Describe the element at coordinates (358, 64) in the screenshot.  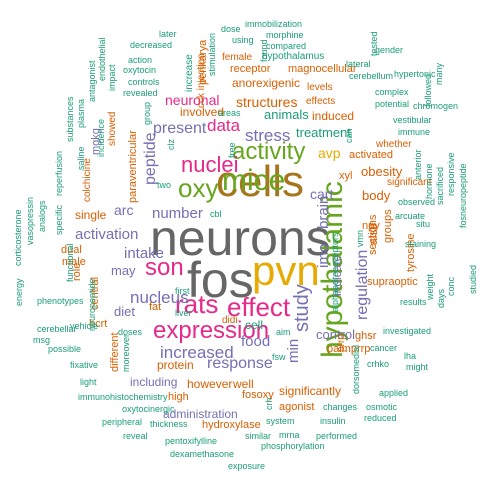
I see `word: lateral` at that location.